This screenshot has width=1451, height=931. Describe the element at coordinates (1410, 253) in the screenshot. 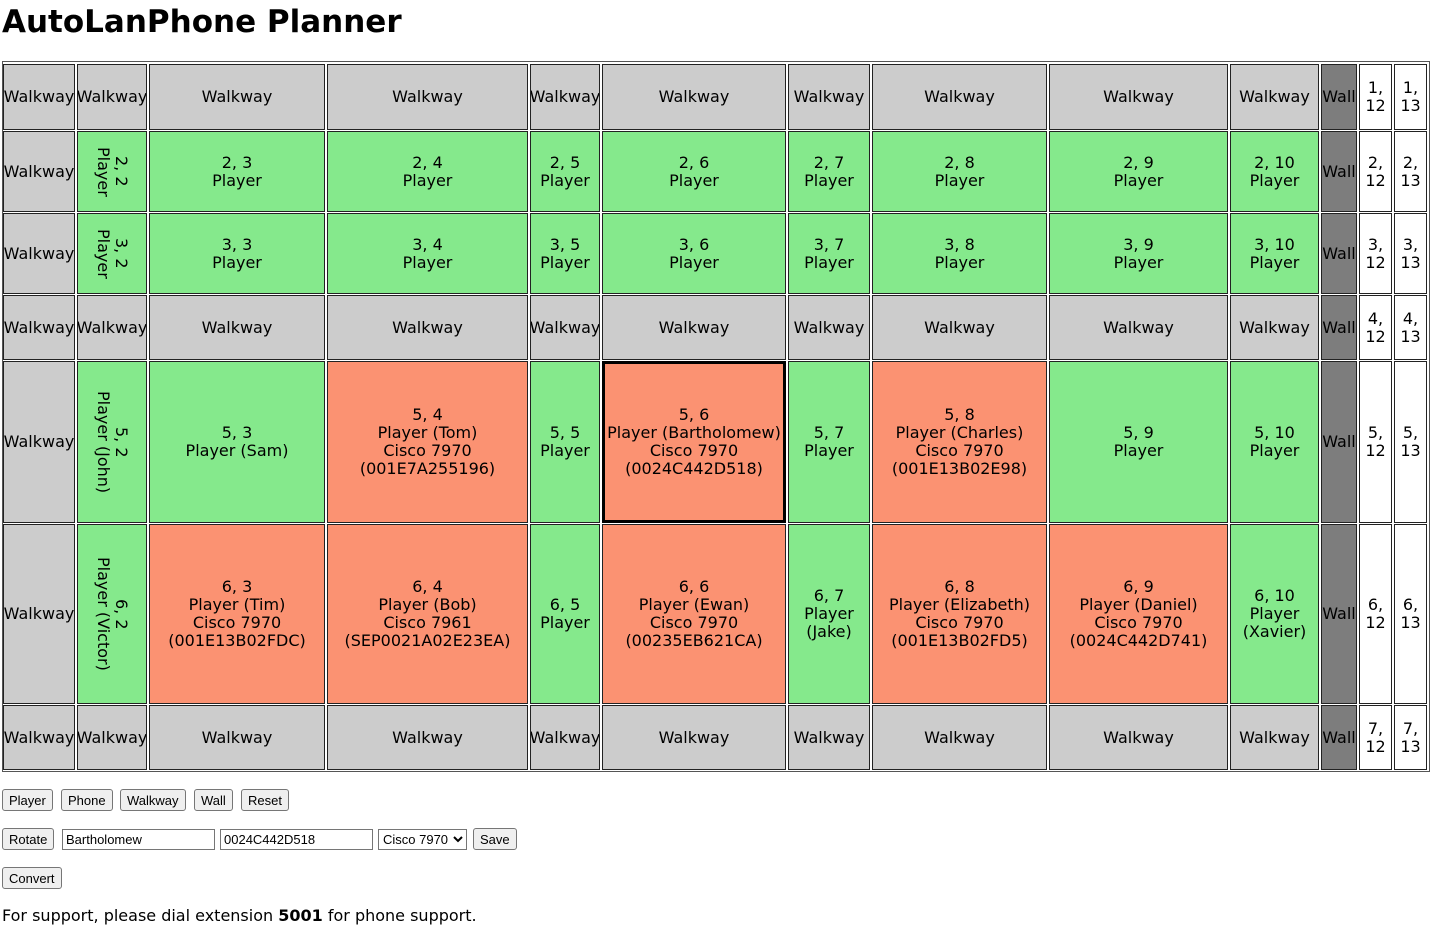

I see `grid-cell-3-13: 3, 13` at that location.